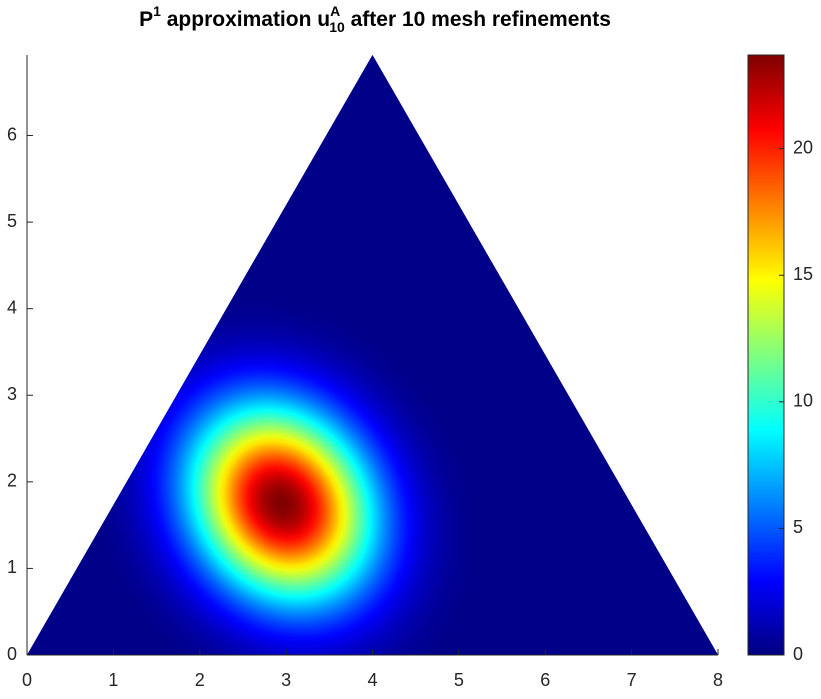 The width and height of the screenshot is (821, 699). I want to click on title-part: P, so click(146, 19).